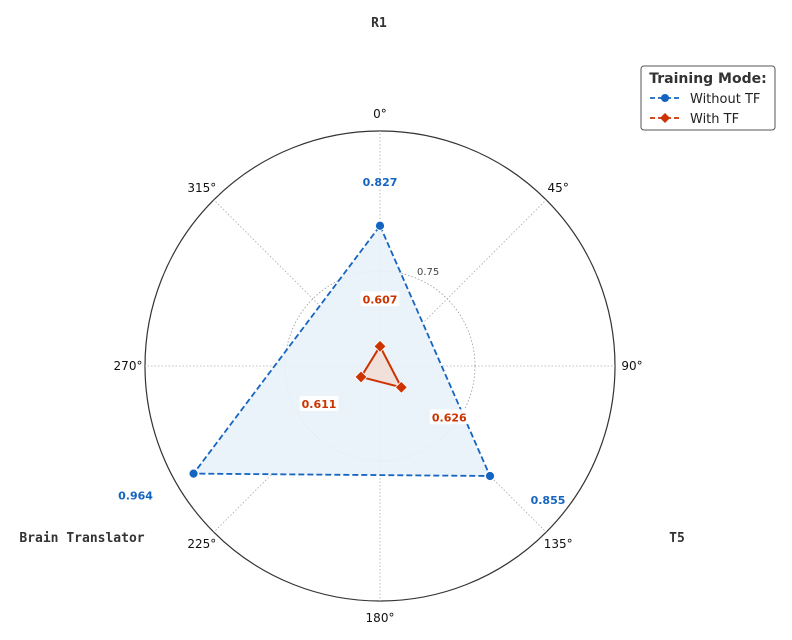 This screenshot has height=640, width=792. What do you see at coordinates (714, 119) in the screenshot?
I see `legend-label-with-tf: With TF` at bounding box center [714, 119].